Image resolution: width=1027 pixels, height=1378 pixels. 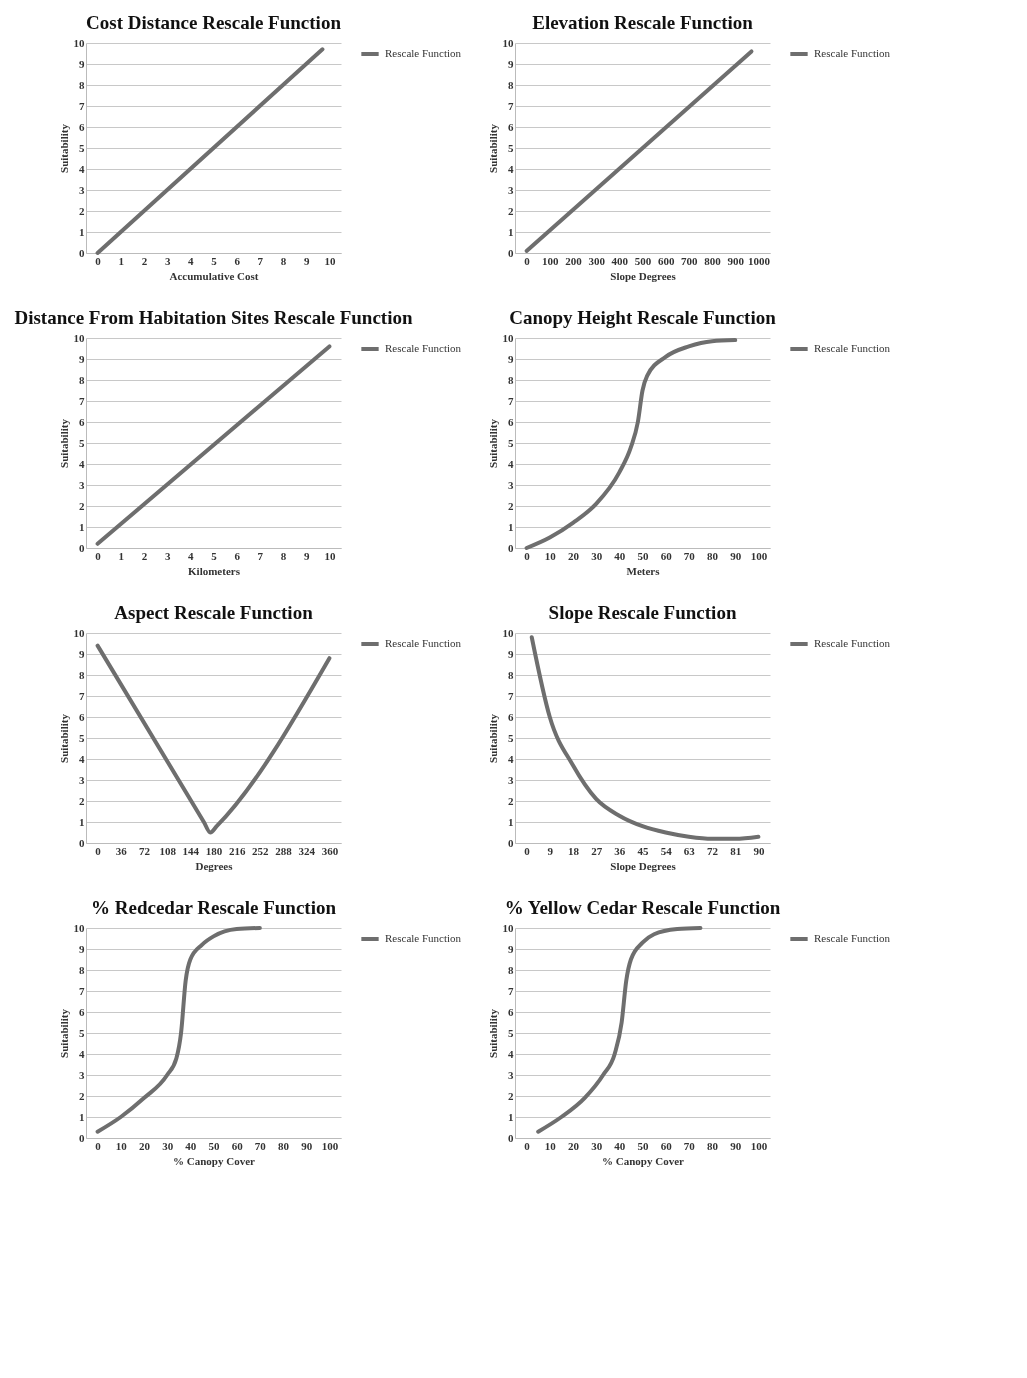 What do you see at coordinates (713, 260) in the screenshot?
I see `x-tick-label: 800` at bounding box center [713, 260].